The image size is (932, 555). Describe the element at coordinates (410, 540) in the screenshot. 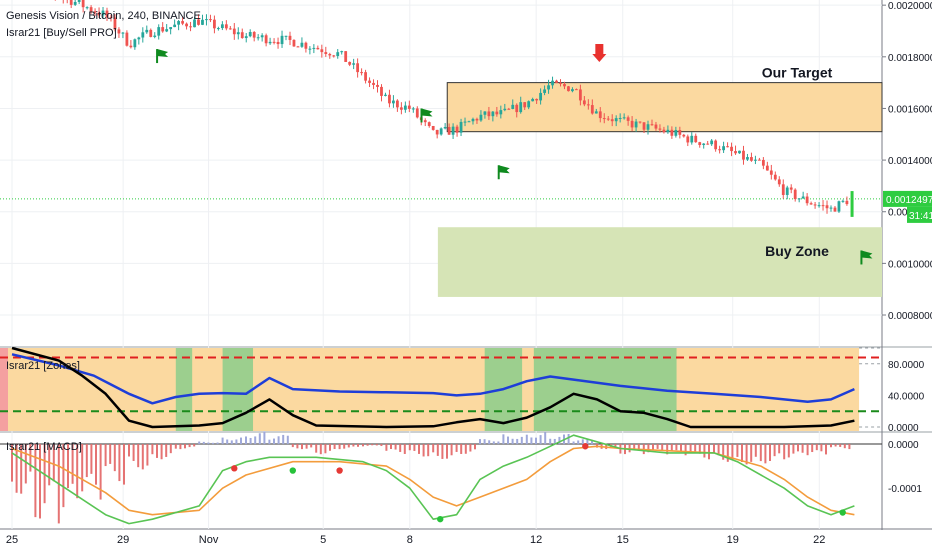

I see `time-tick-label: 8` at that location.